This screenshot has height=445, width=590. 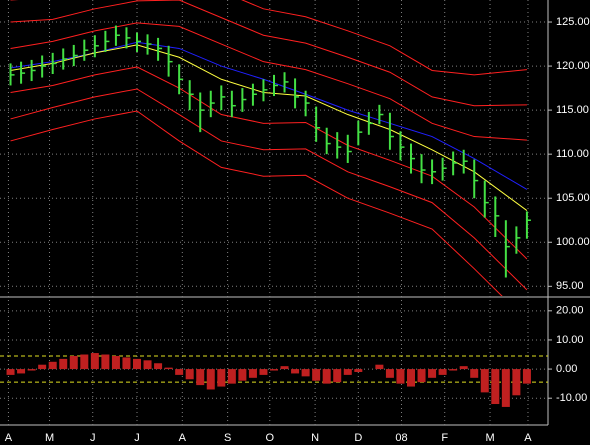 What do you see at coordinates (570, 286) in the screenshot?
I see `y-tick-label: 95.00` at bounding box center [570, 286].